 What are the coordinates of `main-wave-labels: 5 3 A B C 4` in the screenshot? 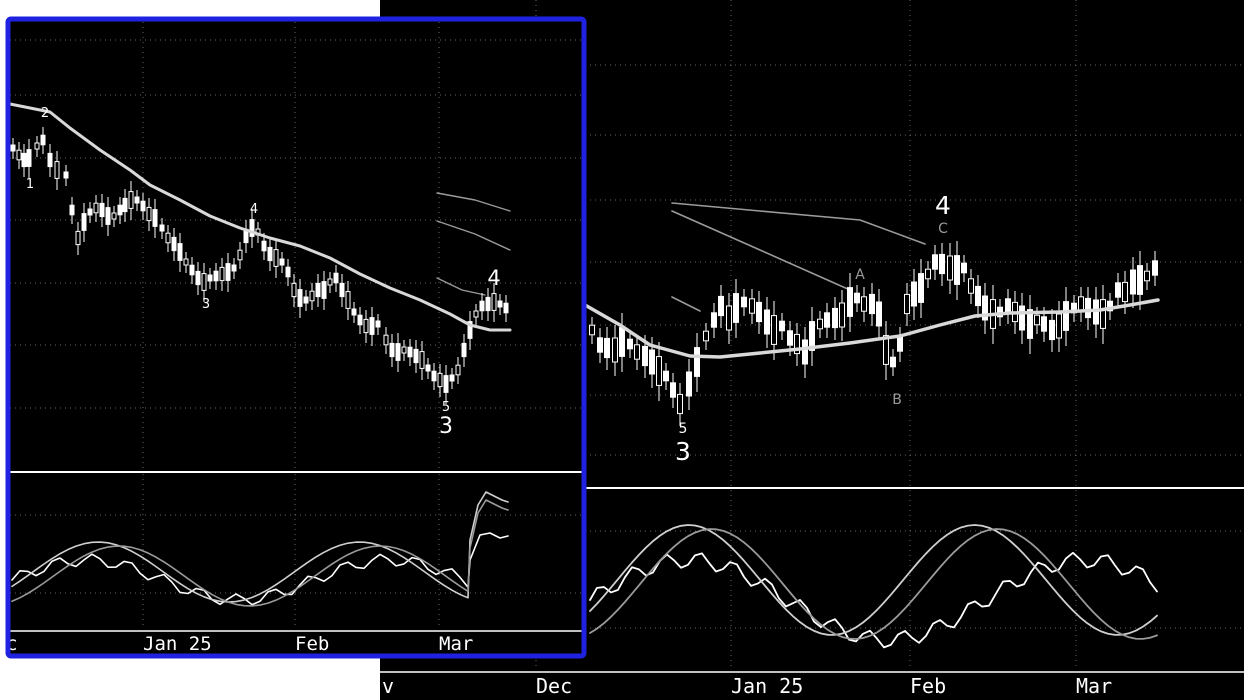 It's located at (813, 328).